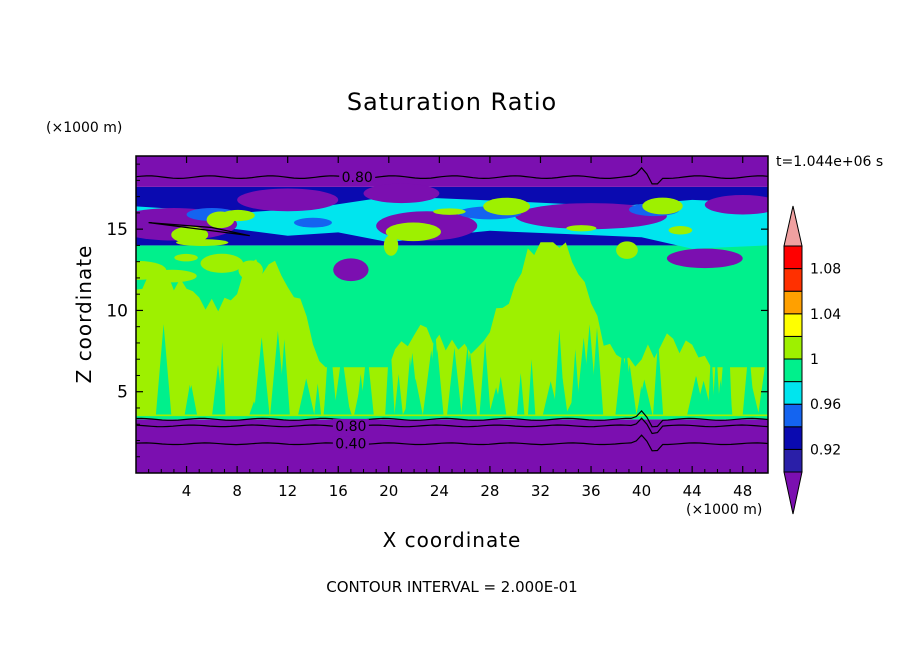 The width and height of the screenshot is (904, 654). I want to click on x-tick-label: 28, so click(489, 491).